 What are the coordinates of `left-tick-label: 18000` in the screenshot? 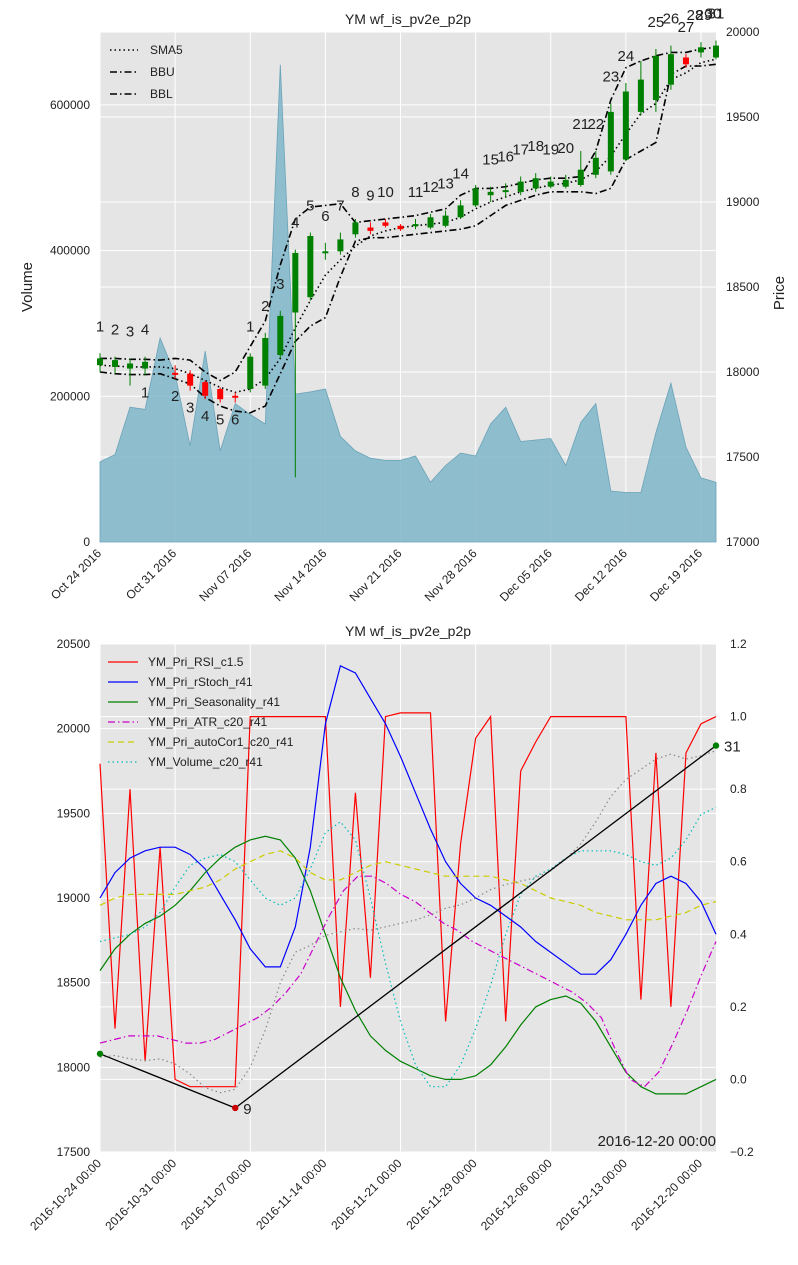 It's located at (74, 1067).